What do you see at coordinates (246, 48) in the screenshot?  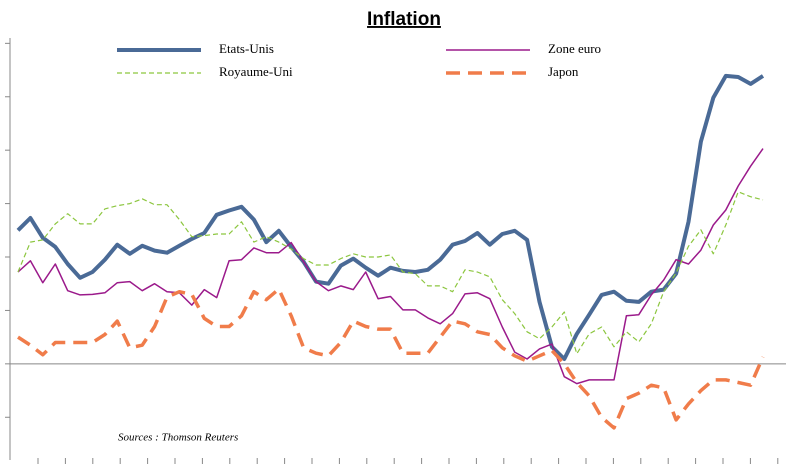 I see `legend-label: Etats-Unis` at bounding box center [246, 48].